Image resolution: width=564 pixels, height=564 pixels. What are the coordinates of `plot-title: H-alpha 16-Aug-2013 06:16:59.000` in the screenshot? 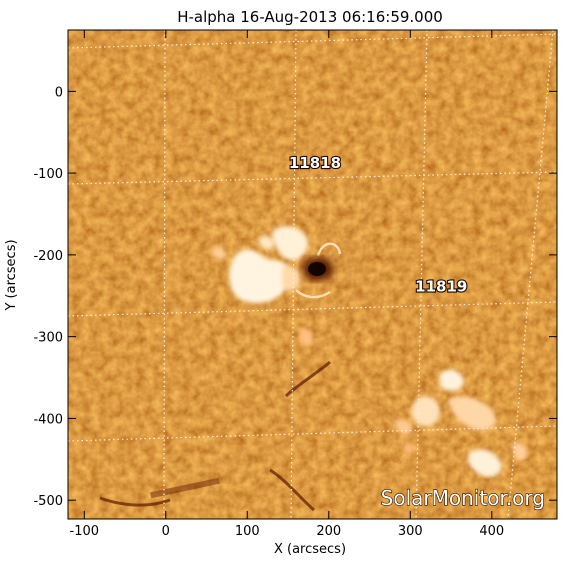 It's located at (310, 17).